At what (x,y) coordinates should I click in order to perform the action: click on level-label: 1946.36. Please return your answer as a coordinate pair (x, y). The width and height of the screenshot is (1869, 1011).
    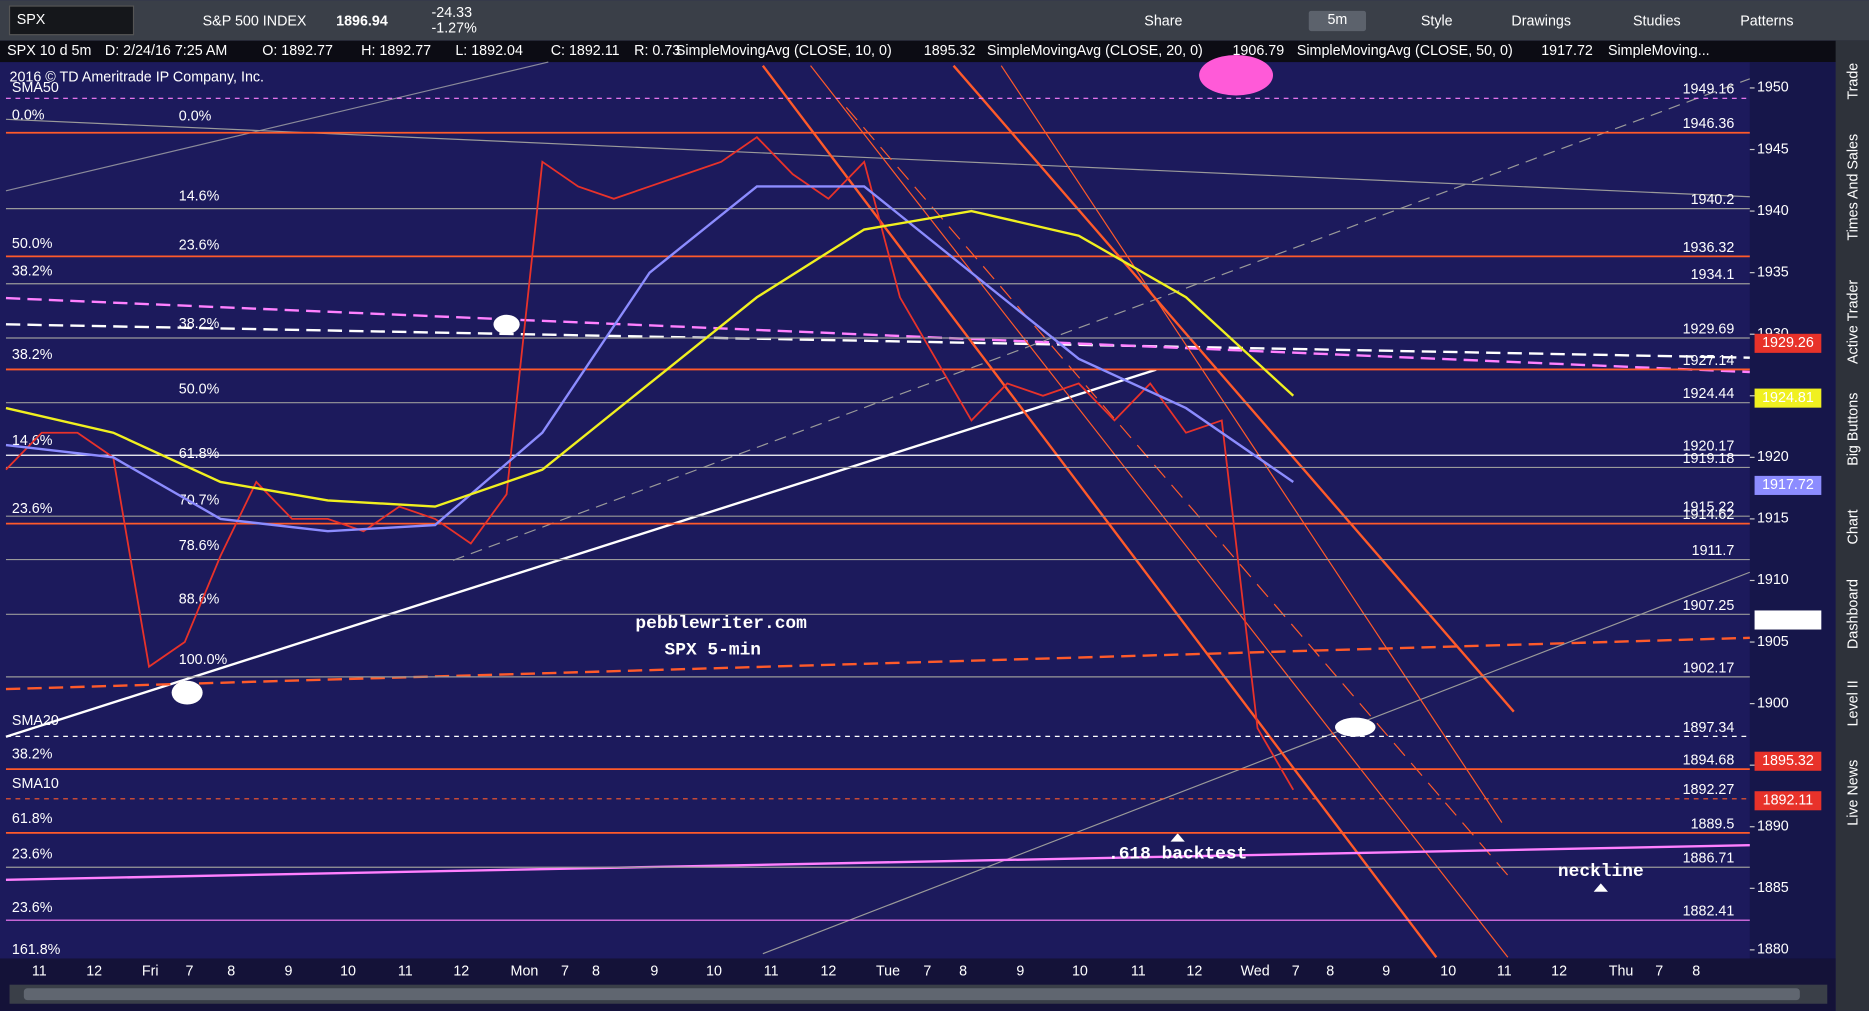
    Looking at the image, I should click on (1709, 124).